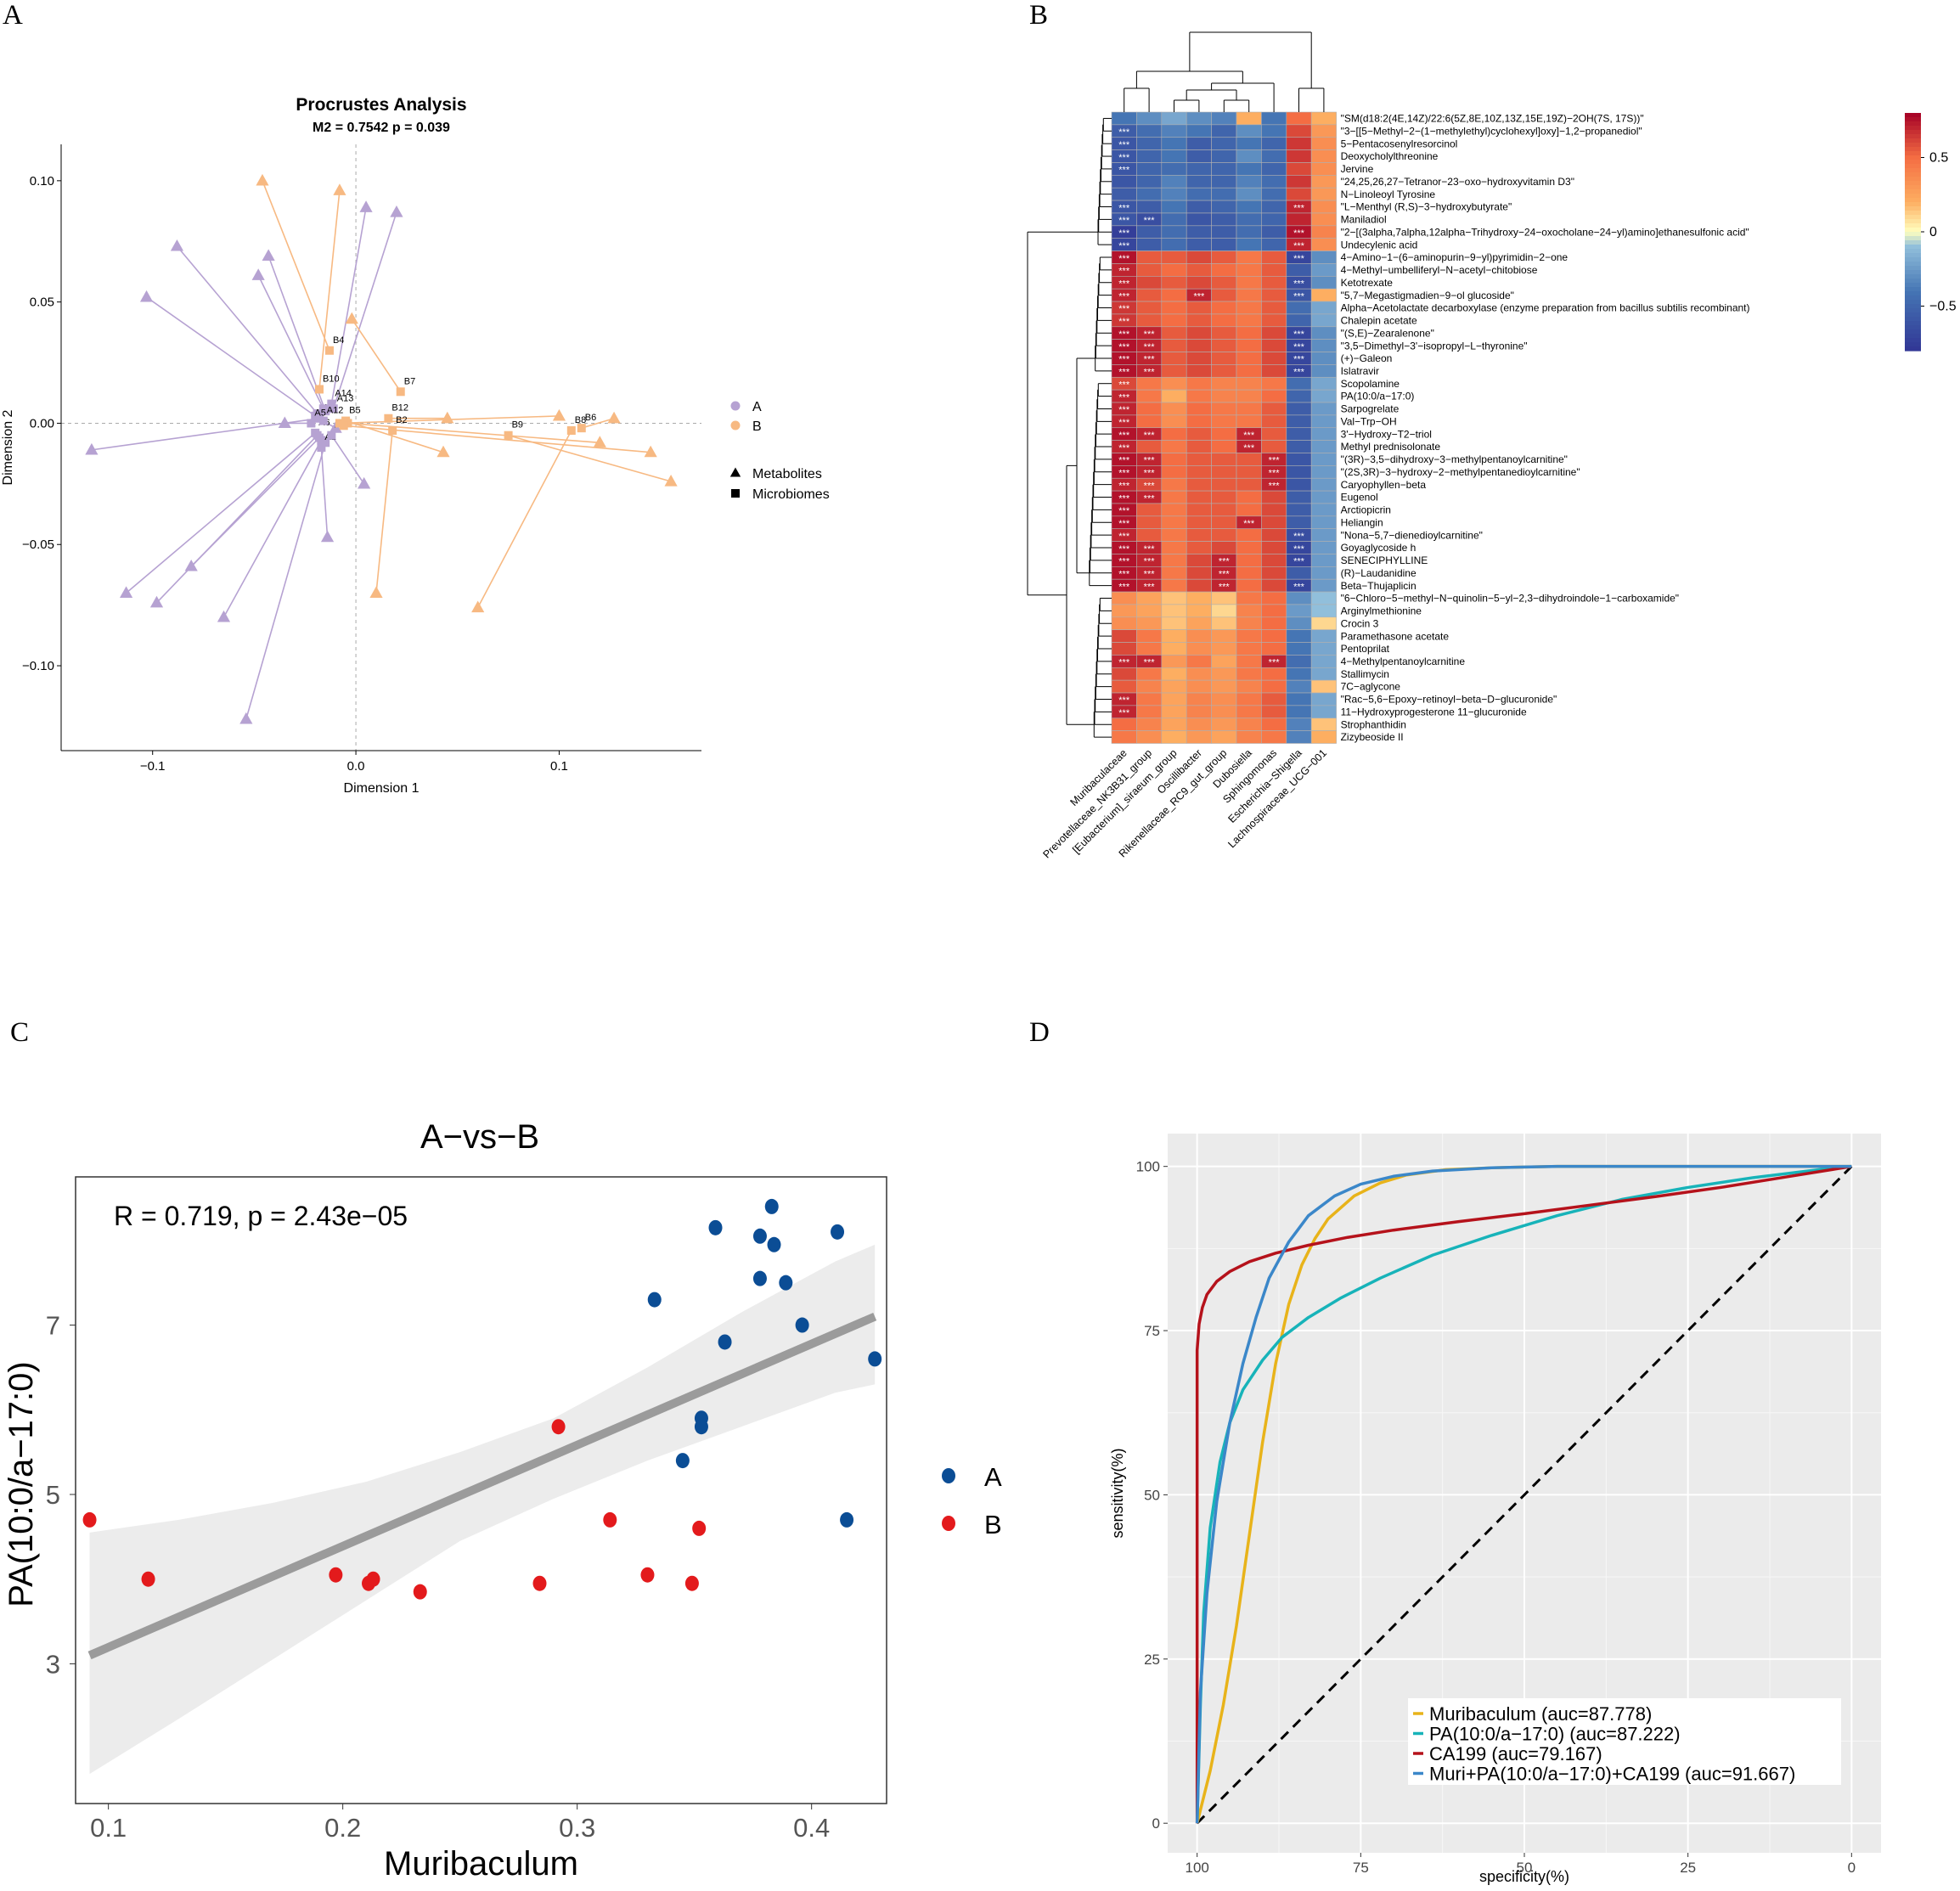 Image resolution: width=1960 pixels, height=1891 pixels. What do you see at coordinates (1366, 510) in the screenshot?
I see `row-label: Arctiopicrin` at bounding box center [1366, 510].